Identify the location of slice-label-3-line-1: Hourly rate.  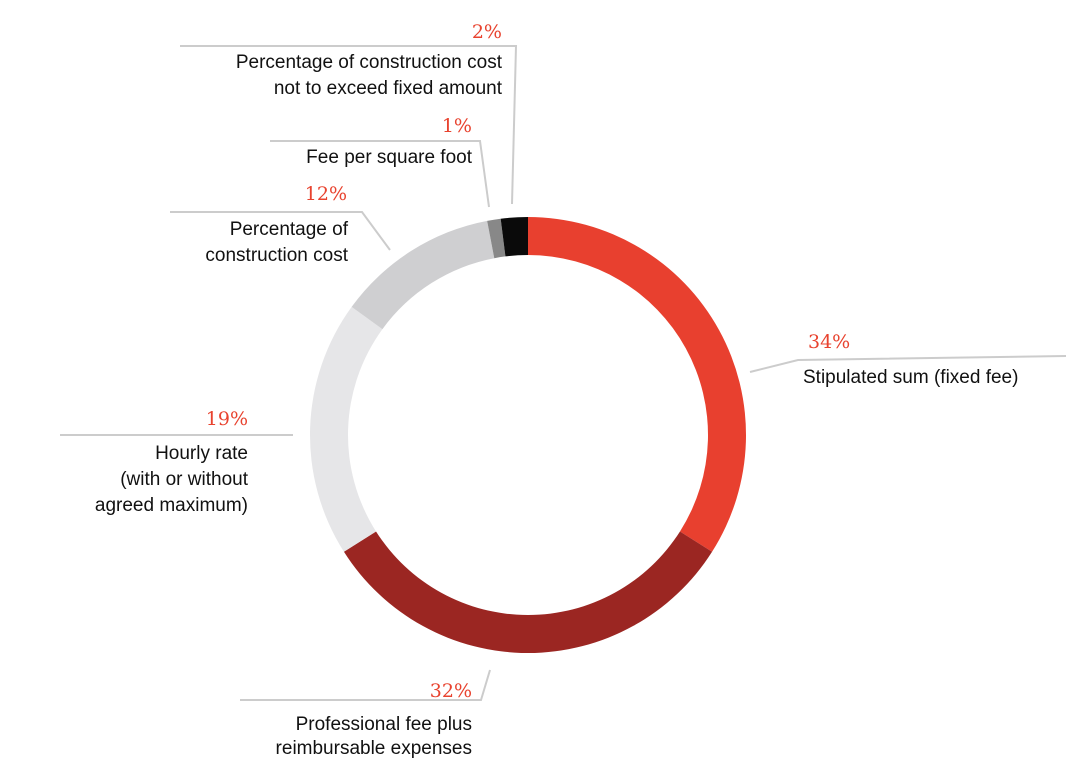
(201, 453).